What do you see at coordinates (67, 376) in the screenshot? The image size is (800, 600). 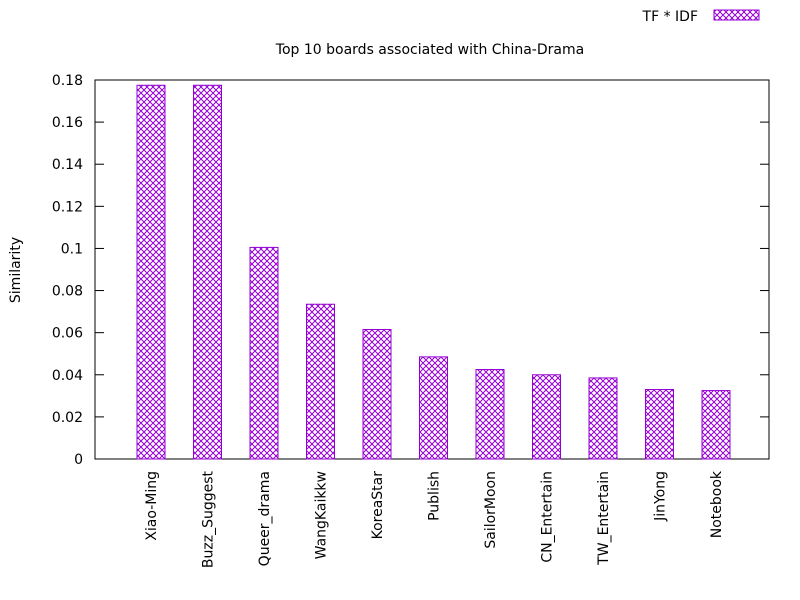 I see `y-tick-label: 0.04` at bounding box center [67, 376].